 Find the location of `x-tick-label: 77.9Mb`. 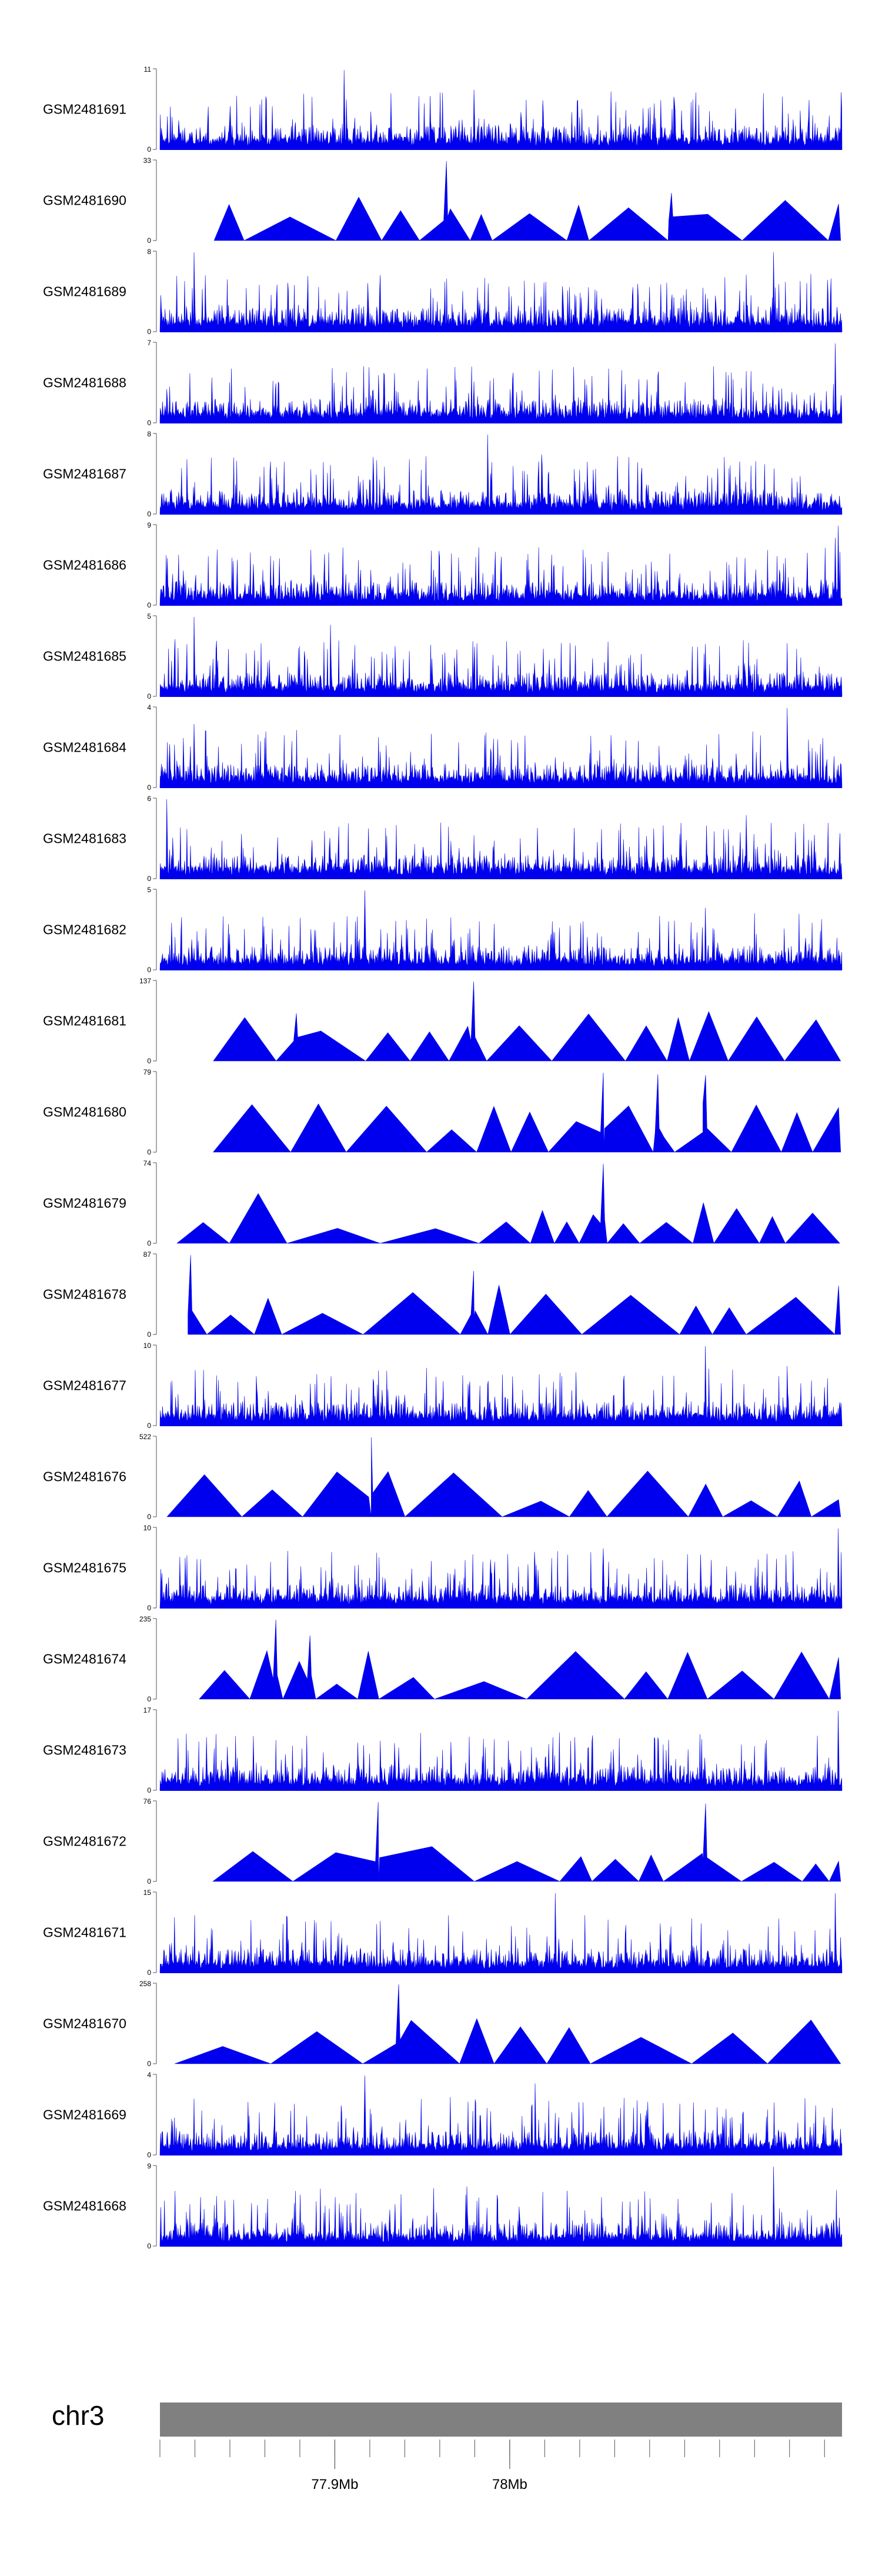

x-tick-label: 77.9Mb is located at coordinates (334, 2484).